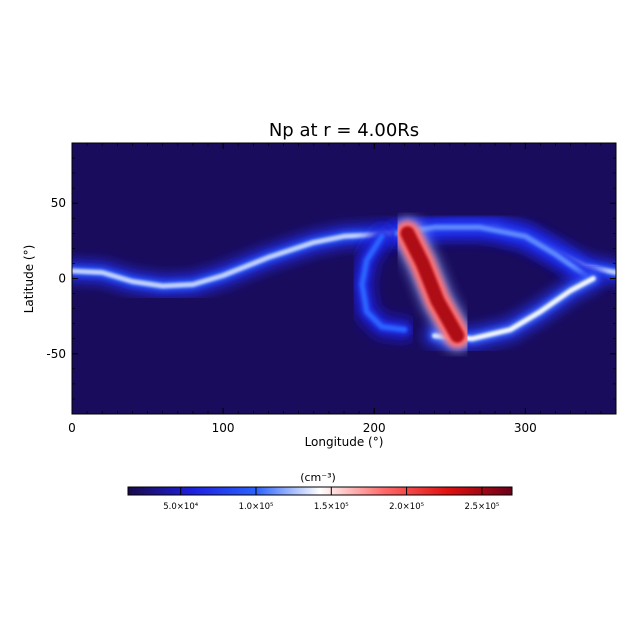 The height and width of the screenshot is (640, 640). What do you see at coordinates (180, 507) in the screenshot?
I see `colorbar-tick-label: 5.0×10⁴` at bounding box center [180, 507].